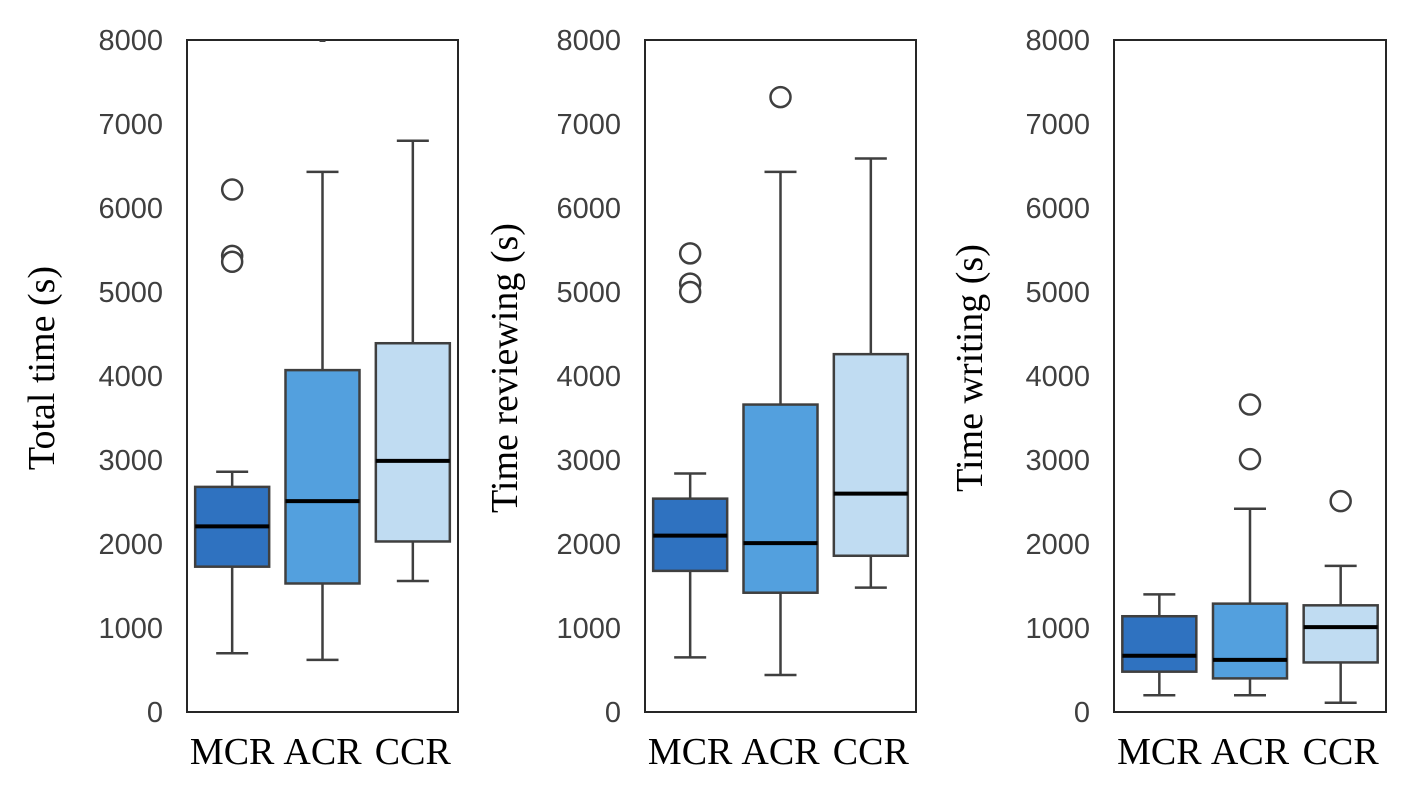 Image resolution: width=1412 pixels, height=792 pixels. I want to click on y-axis-title: Time reviewing (s), so click(505, 368).